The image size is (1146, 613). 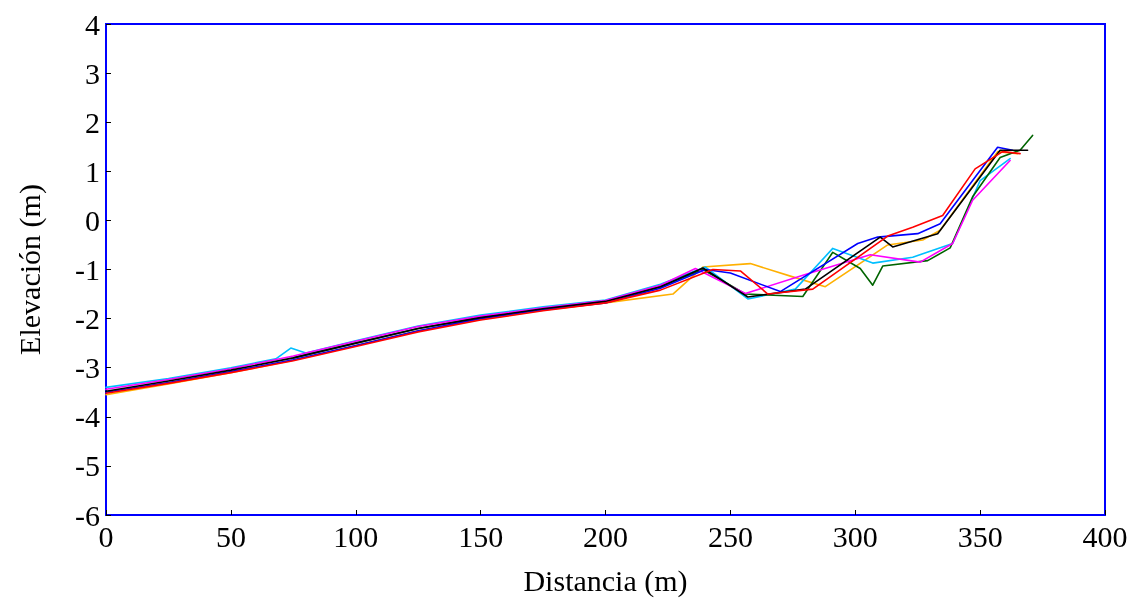 What do you see at coordinates (87, 515) in the screenshot?
I see `y-tick-label: -6` at bounding box center [87, 515].